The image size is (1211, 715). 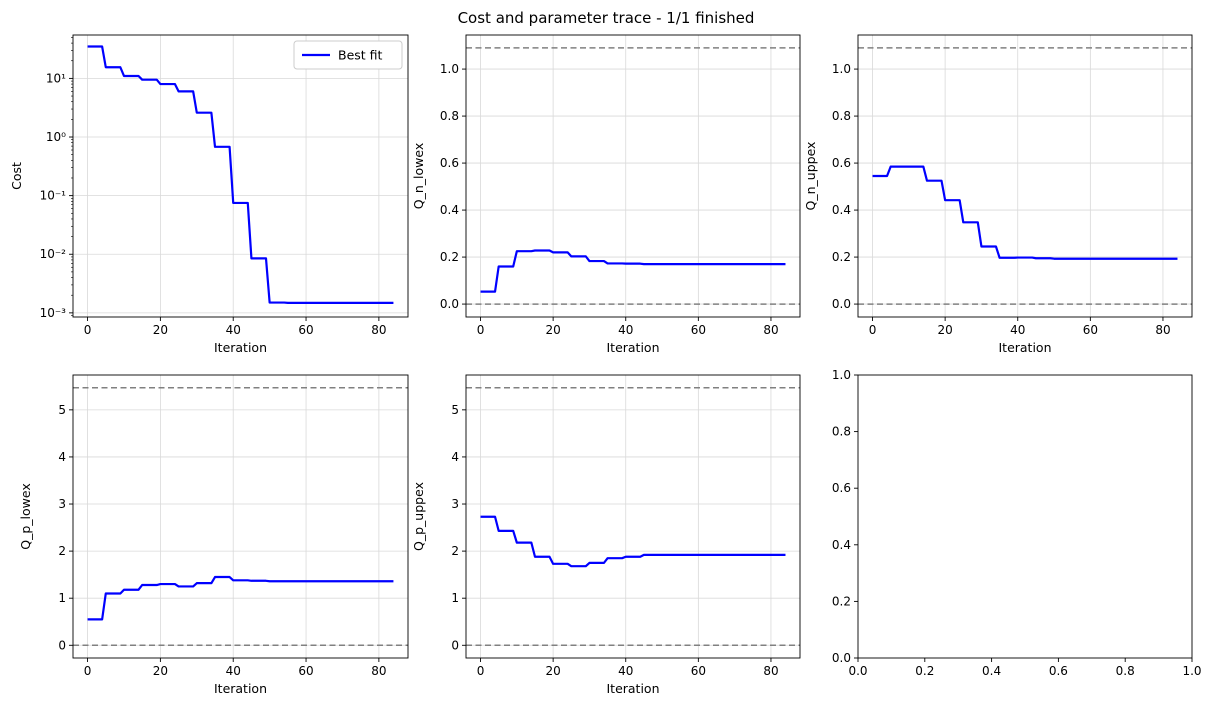 I want to click on legend-box, so click(x=348, y=55).